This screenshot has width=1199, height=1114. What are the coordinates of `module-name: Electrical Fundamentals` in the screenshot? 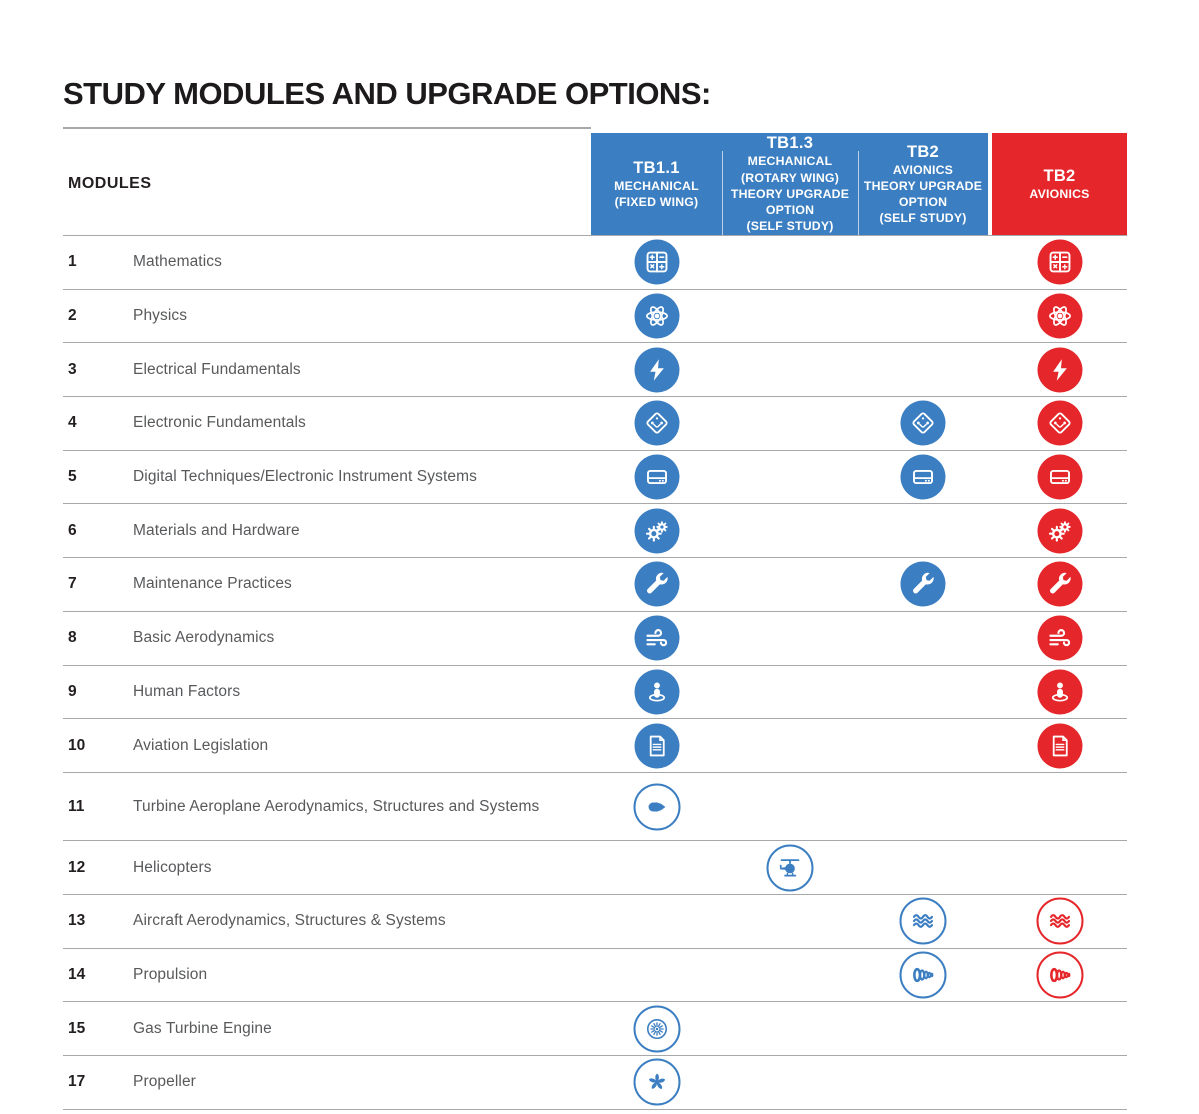 It's located at (217, 369).